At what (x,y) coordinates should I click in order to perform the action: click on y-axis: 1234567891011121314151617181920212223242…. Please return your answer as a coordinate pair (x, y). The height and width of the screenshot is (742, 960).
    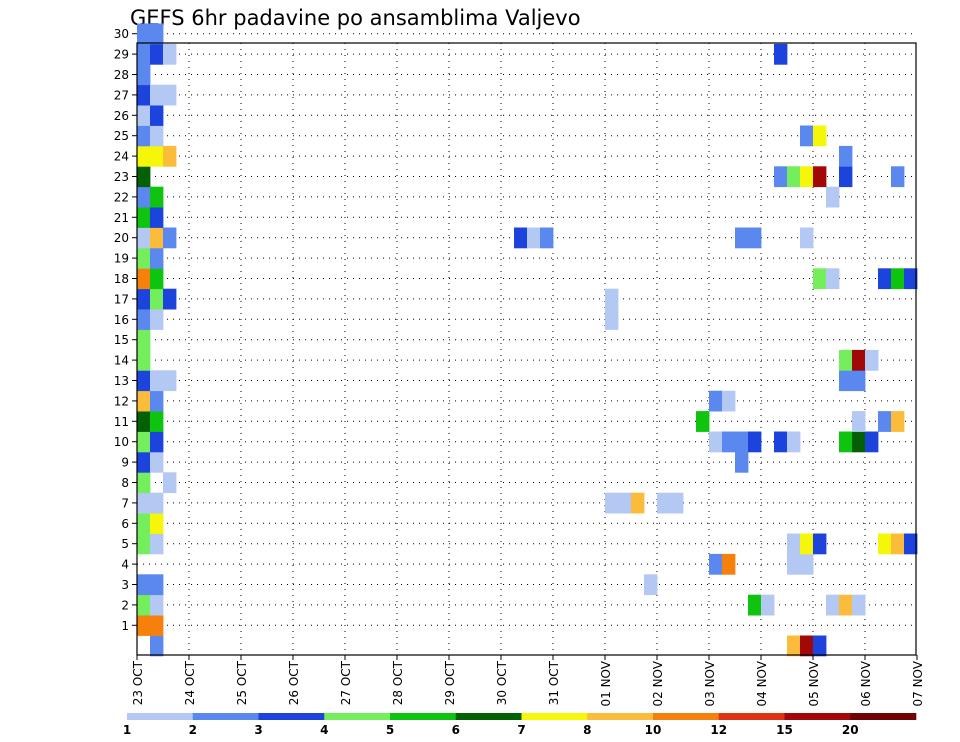
    Looking at the image, I should click on (125, 330).